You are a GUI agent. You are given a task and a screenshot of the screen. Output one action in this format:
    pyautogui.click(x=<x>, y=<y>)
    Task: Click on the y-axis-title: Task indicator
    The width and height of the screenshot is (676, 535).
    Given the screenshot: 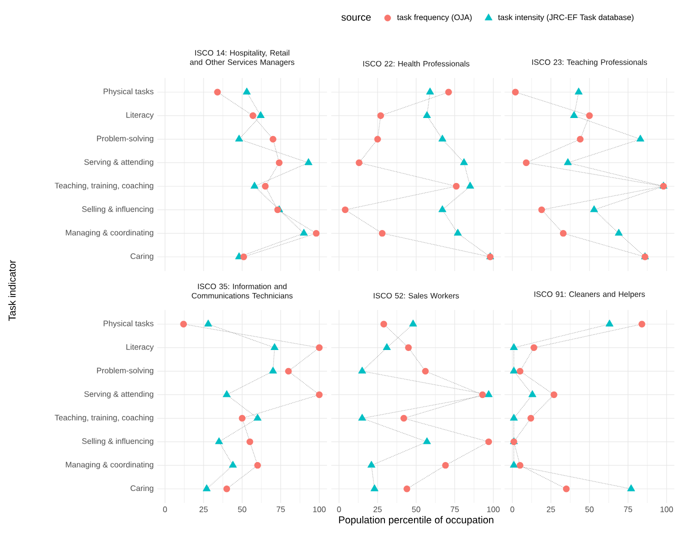 What is the action you would take?
    pyautogui.click(x=12, y=290)
    